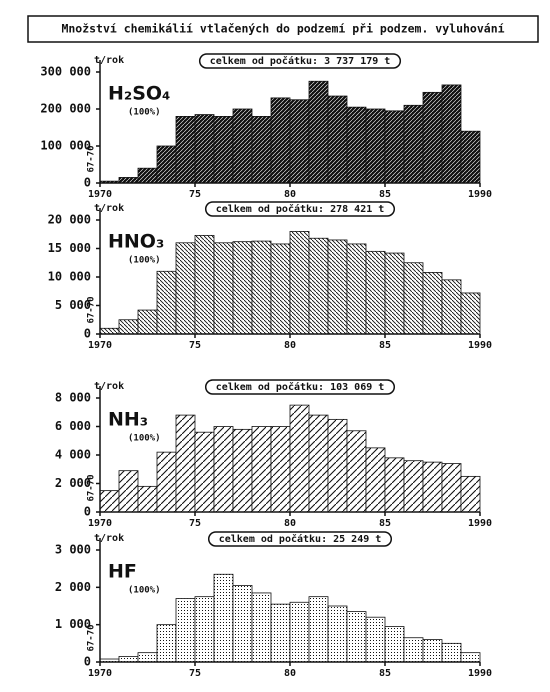  I want to click on y-tick-label: 100 000, so click(65, 146).